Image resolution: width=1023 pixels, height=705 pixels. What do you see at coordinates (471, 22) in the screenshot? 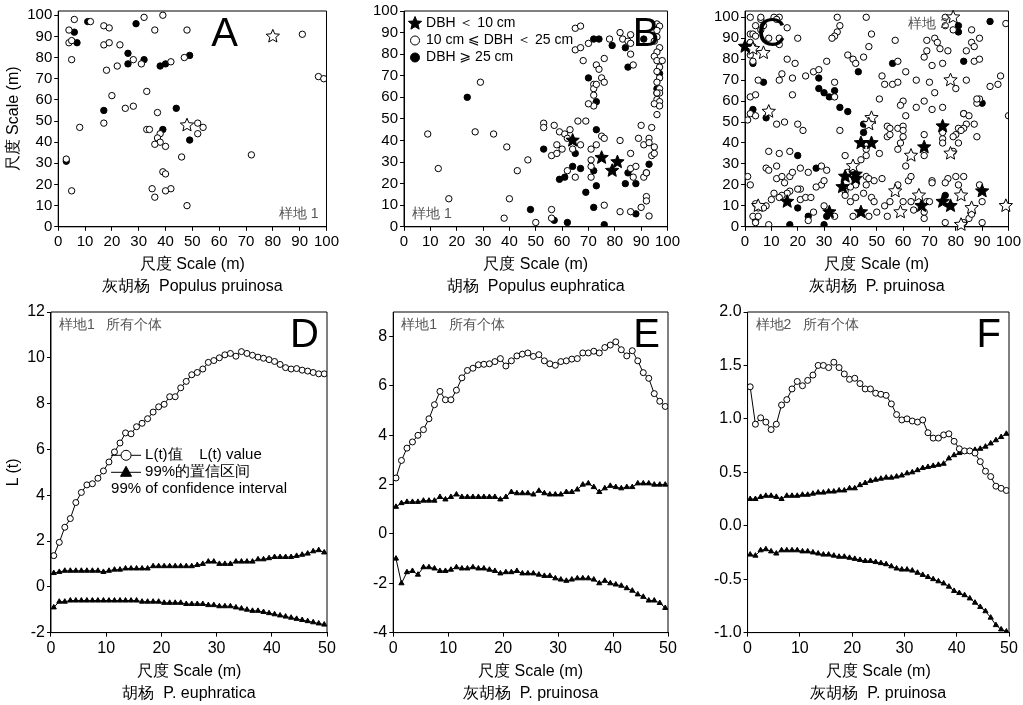
I see `legend-label: DBH ＜ 10 cm` at bounding box center [471, 22].